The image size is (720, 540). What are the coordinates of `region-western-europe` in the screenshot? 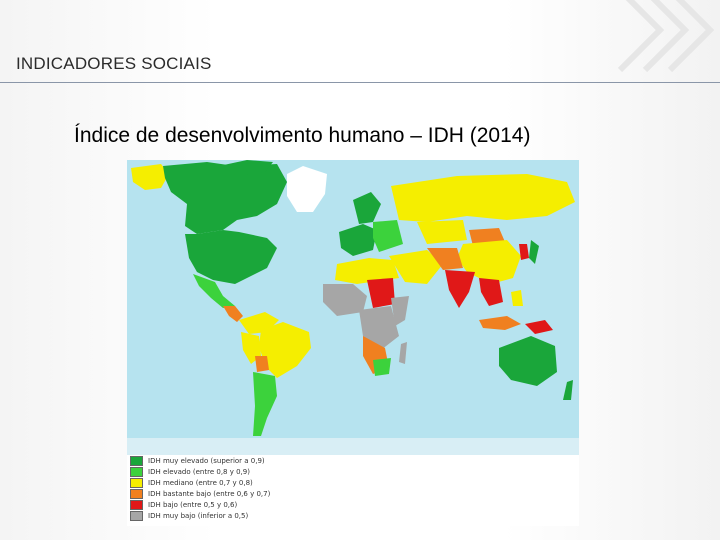 It's located at (358, 240).